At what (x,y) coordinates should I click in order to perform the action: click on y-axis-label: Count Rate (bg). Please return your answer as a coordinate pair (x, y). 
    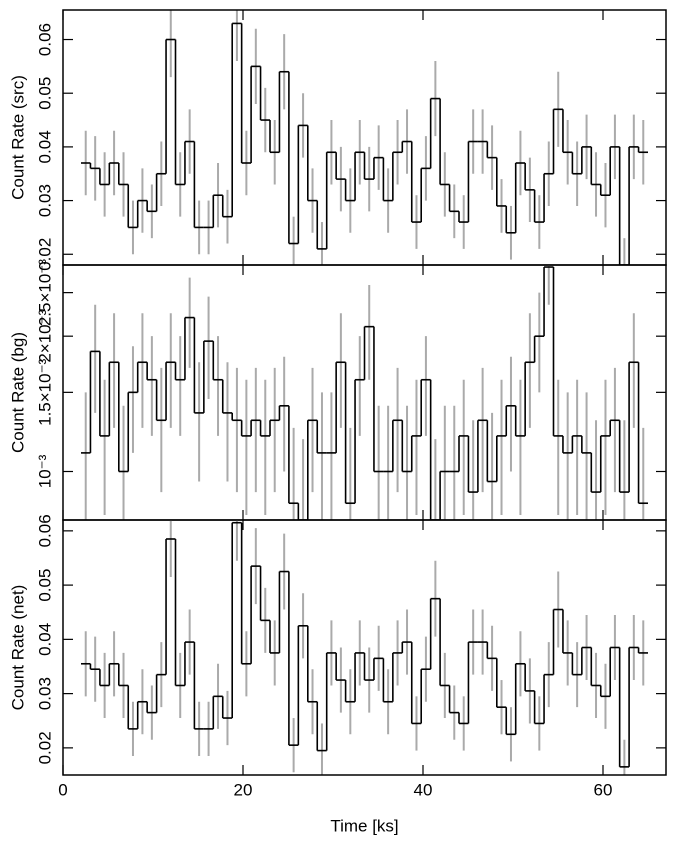
    Looking at the image, I should click on (17, 392).